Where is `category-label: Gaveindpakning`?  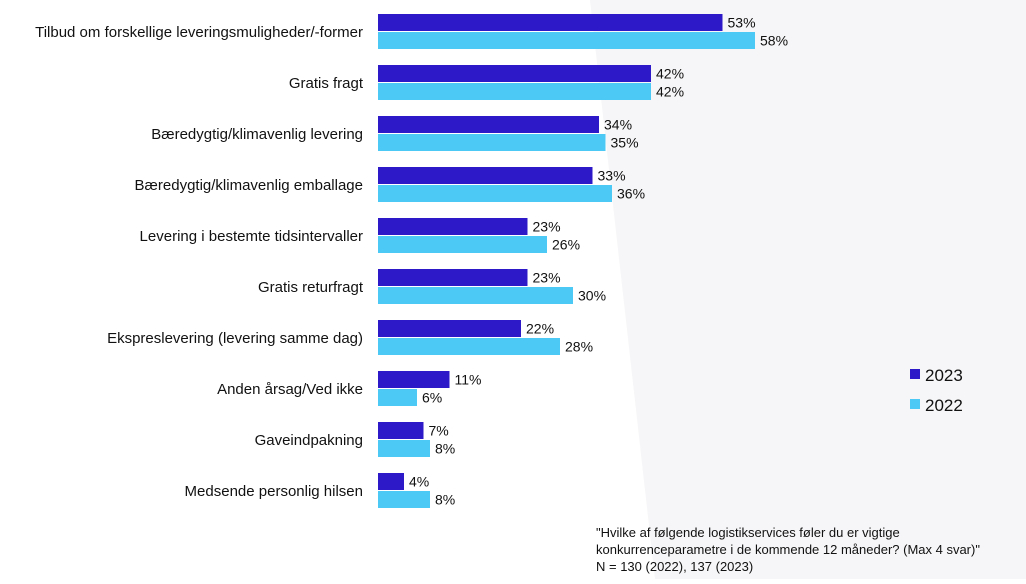
category-label: Gaveindpakning is located at coordinates (309, 440).